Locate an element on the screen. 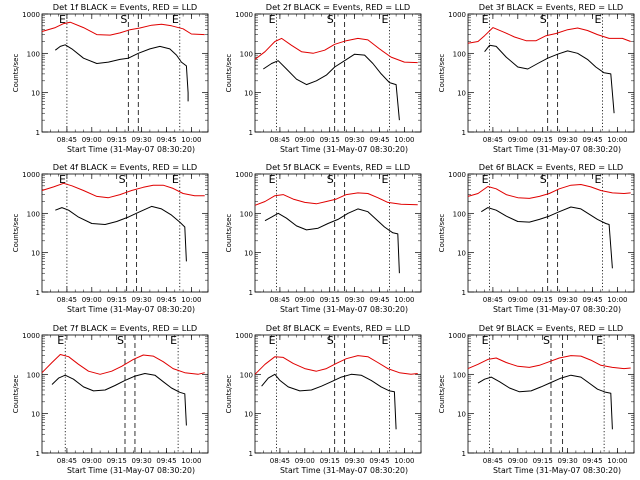  panel-title: Det 2f BLACK = Events, RED = LLD is located at coordinates (338, 7).